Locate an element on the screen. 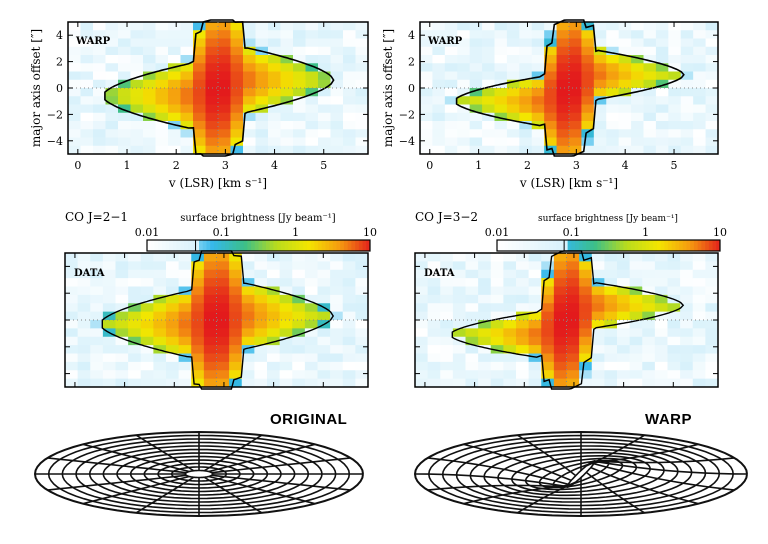 The height and width of the screenshot is (544, 768). panel-label: DATA is located at coordinates (439, 273).